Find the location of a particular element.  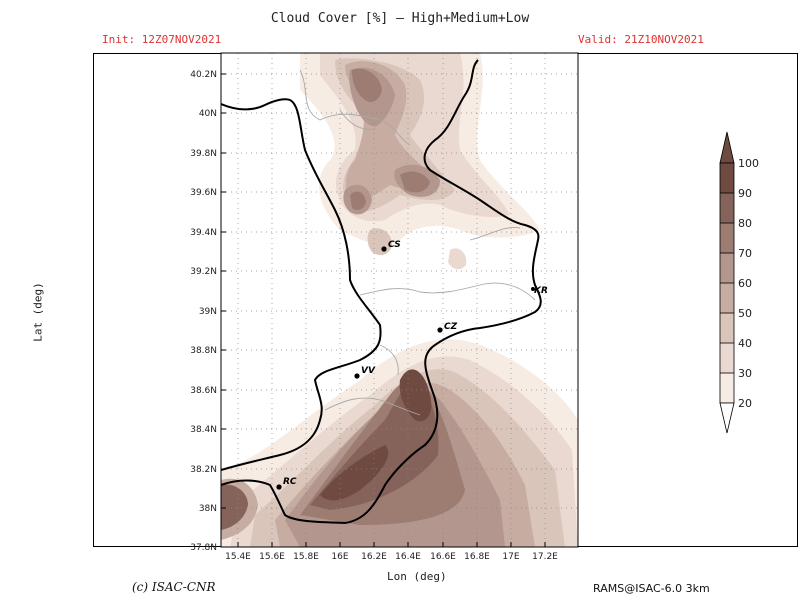

lat-tick-label: 39.6N is located at coordinates (203, 193).